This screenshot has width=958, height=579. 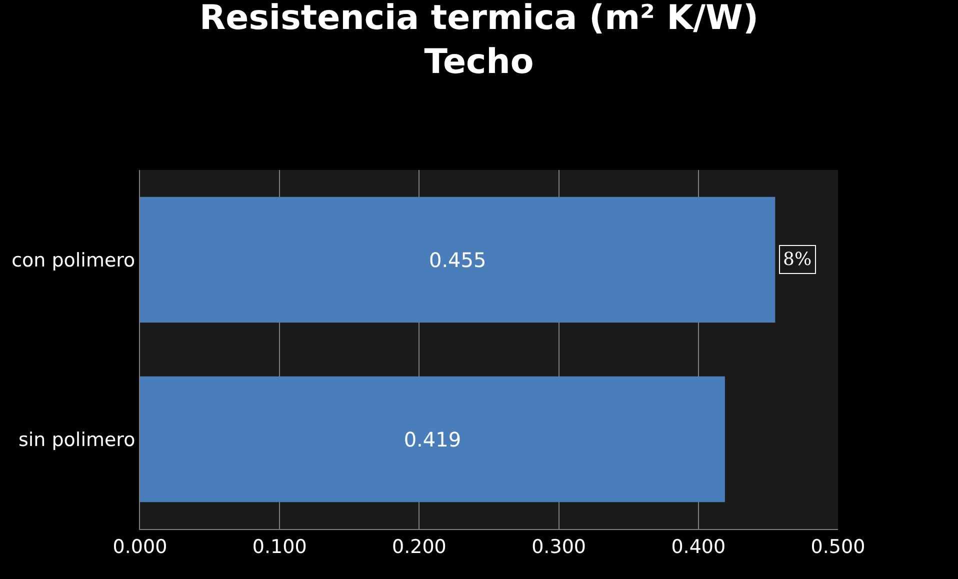 What do you see at coordinates (419, 547) in the screenshot?
I see `x-tick-label: 0.200` at bounding box center [419, 547].